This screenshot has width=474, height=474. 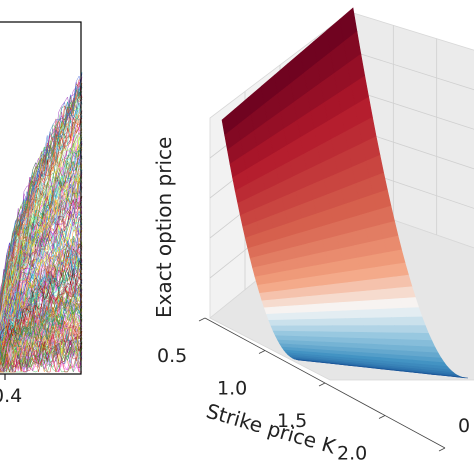 I want to click on x-tick-label: 2.0, so click(x=352, y=454).